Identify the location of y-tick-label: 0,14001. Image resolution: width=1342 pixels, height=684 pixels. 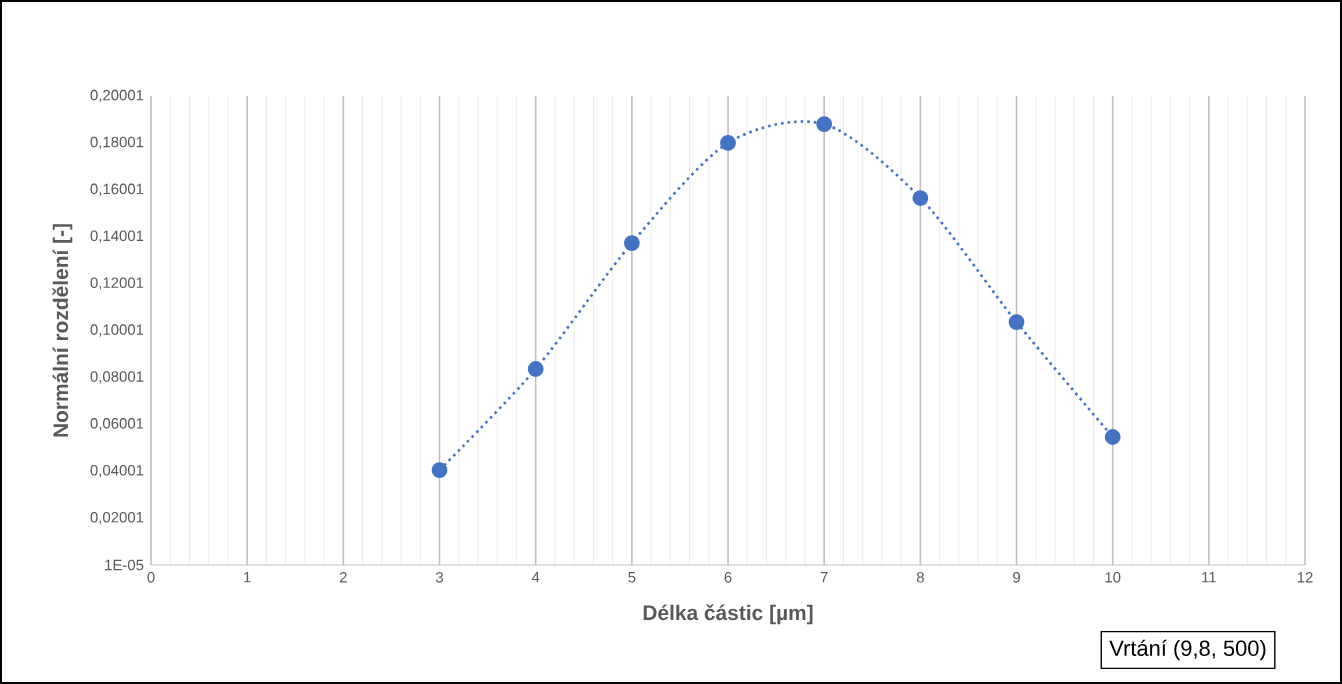
(117, 236).